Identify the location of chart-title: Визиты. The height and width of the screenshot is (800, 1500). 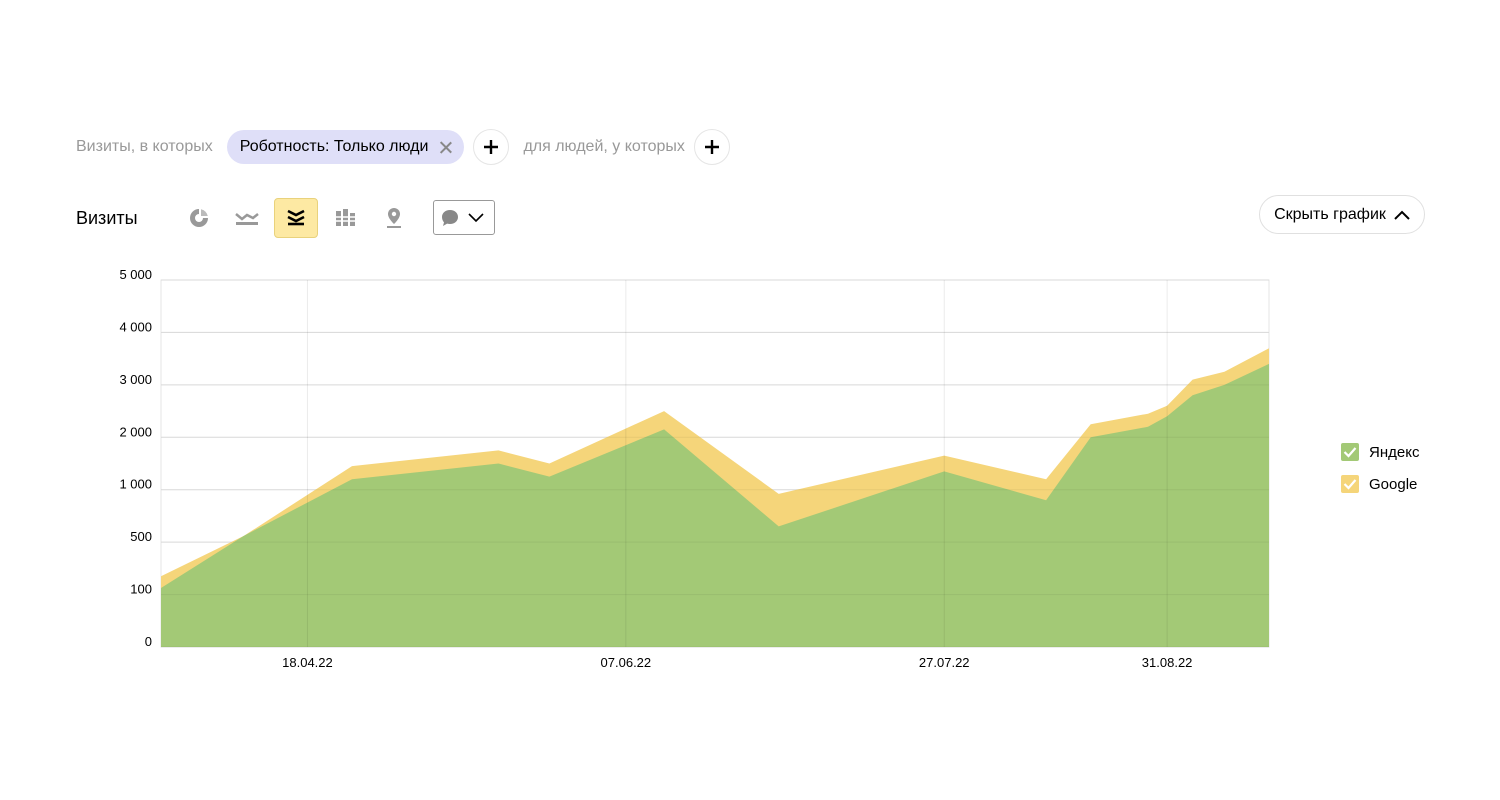
(107, 218).